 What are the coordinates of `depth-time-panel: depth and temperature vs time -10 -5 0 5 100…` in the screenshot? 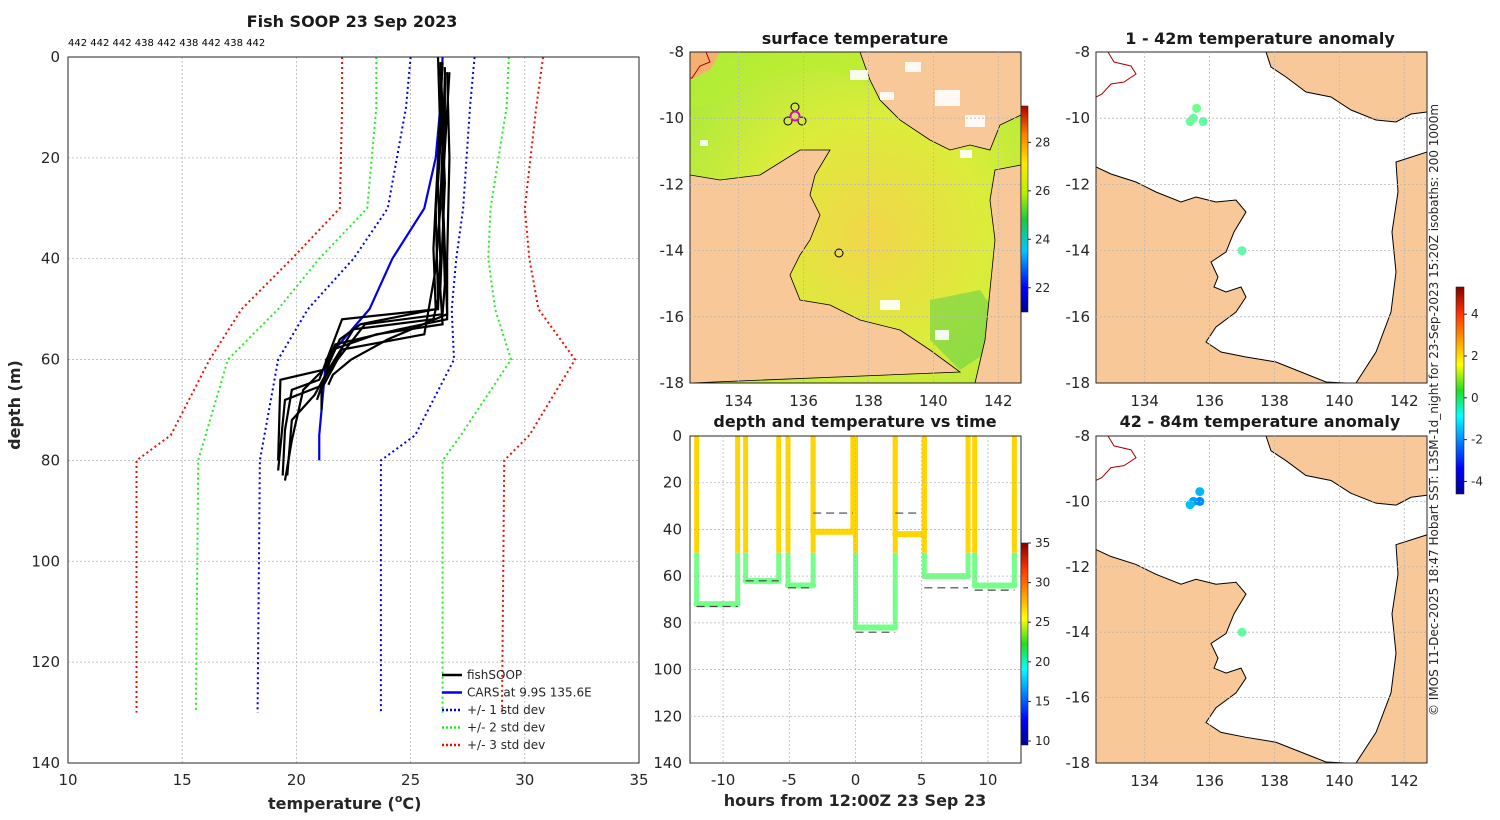 It's located at (851, 611).